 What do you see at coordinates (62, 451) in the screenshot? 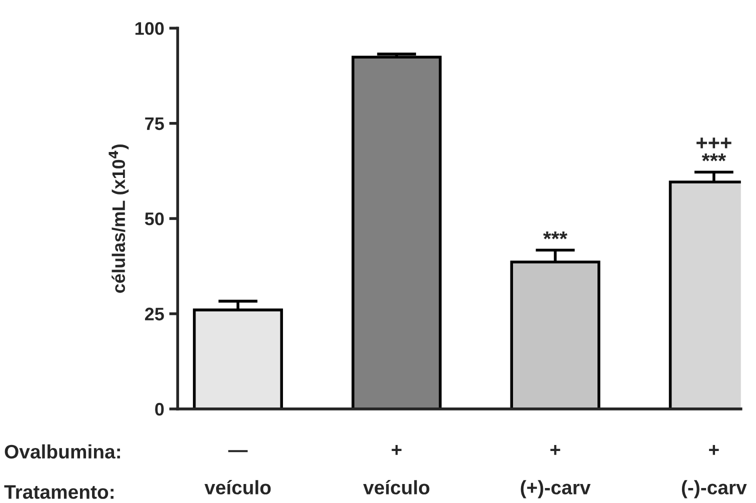
I see `text: Ovalbumina:` at bounding box center [62, 451].